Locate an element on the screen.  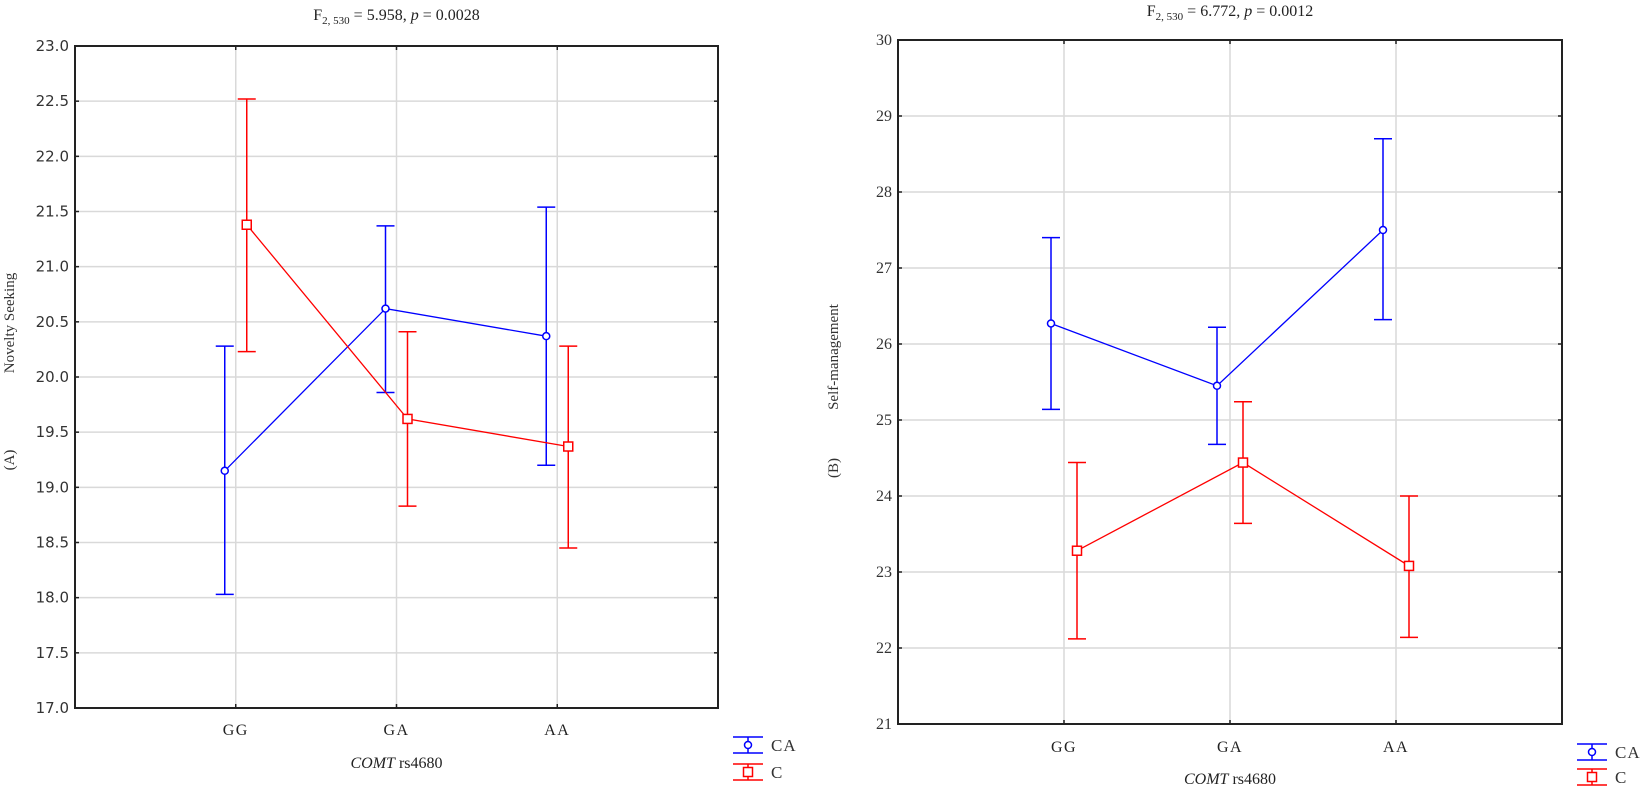
panel-label: (B) is located at coordinates (834, 468).